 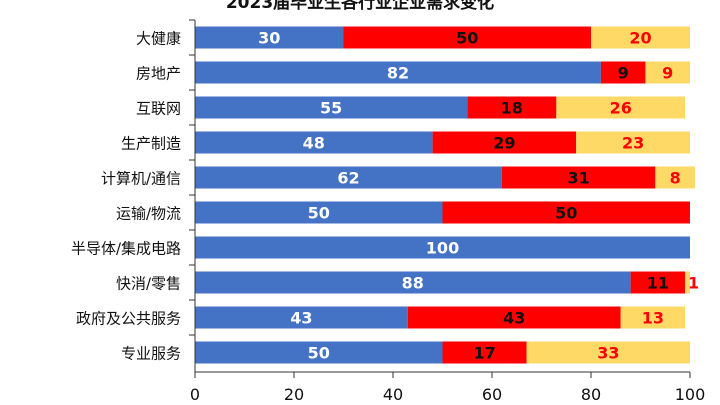 I want to click on data-label: 31, so click(x=578, y=178).